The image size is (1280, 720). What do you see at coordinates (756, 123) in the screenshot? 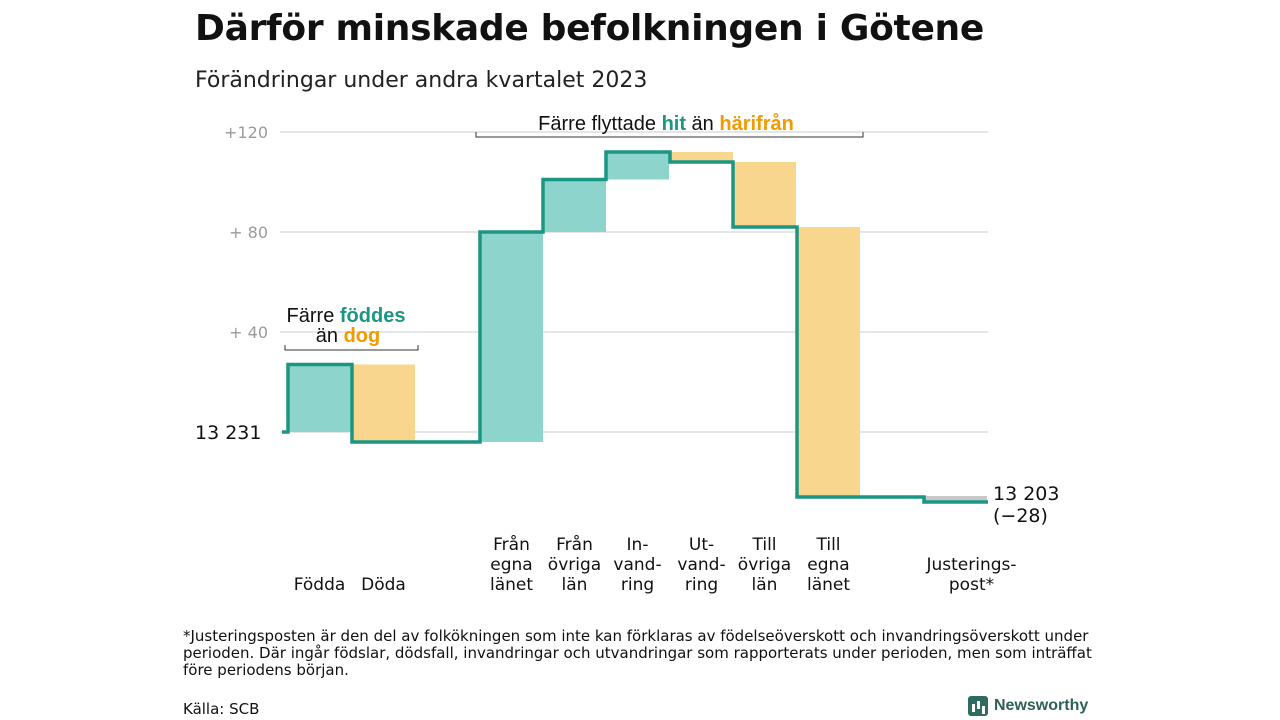
I see `annotation-migration-part: härifrån` at bounding box center [756, 123].